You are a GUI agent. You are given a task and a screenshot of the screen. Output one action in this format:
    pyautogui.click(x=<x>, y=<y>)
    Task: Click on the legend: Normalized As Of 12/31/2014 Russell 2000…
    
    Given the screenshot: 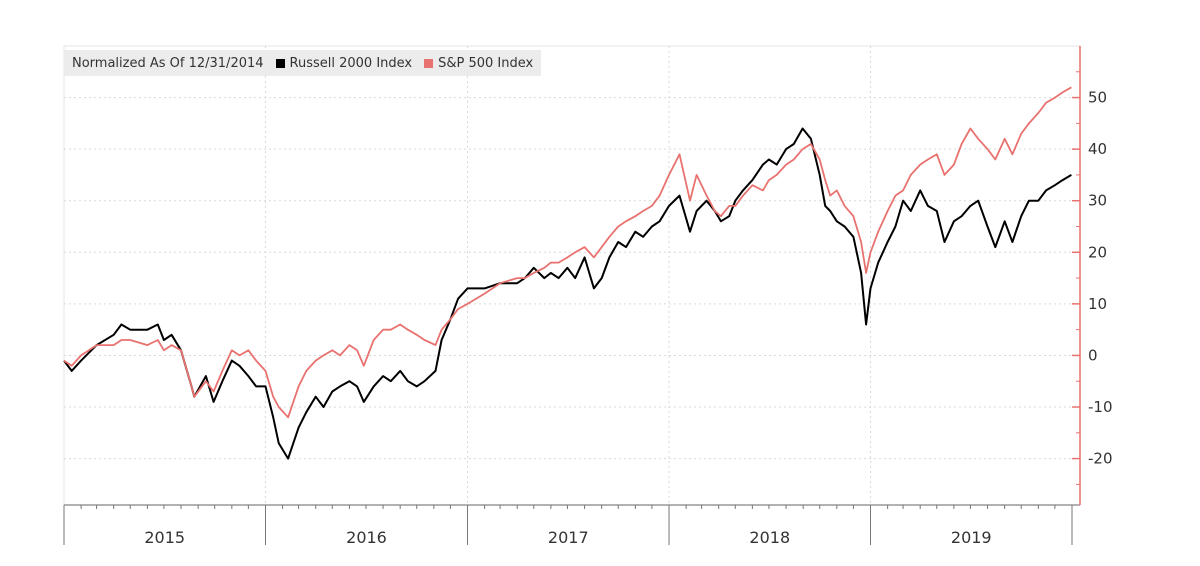 What is the action you would take?
    pyautogui.click(x=303, y=63)
    